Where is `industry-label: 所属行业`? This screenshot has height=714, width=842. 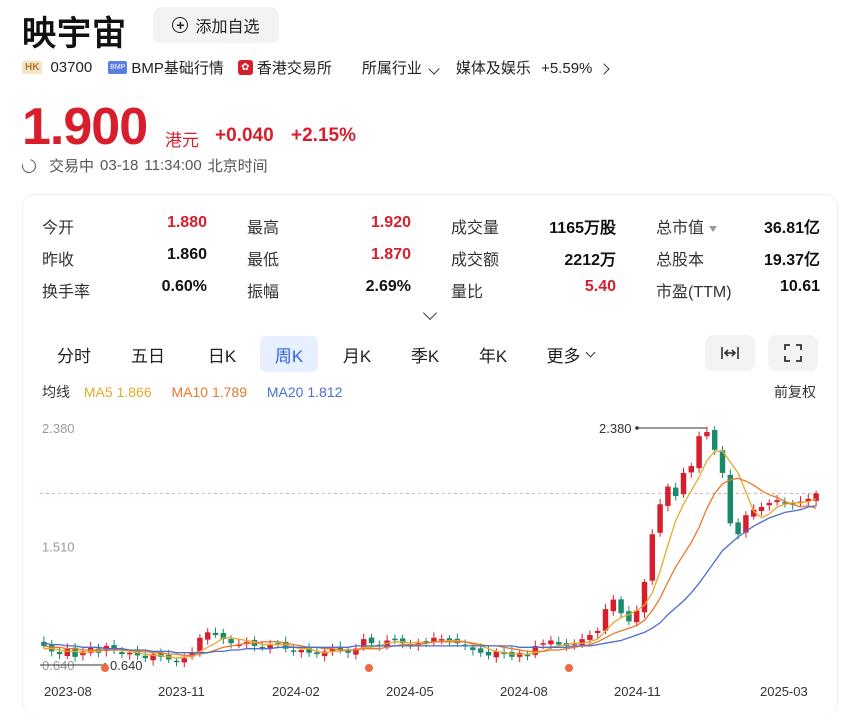
industry-label: 所属行业 is located at coordinates (391, 68).